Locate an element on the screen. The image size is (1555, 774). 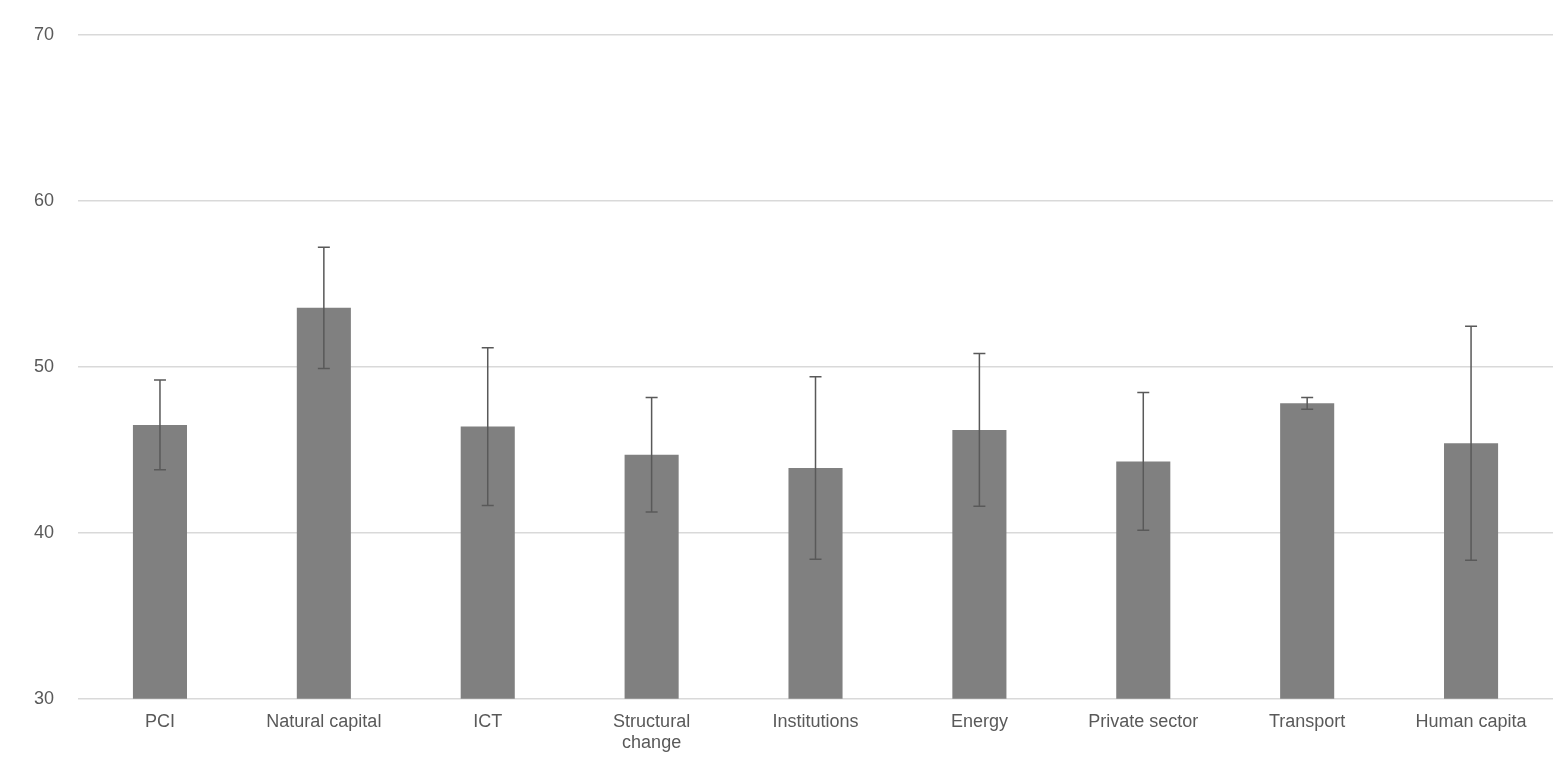
x-tick-label: Human capita is located at coordinates (1471, 720).